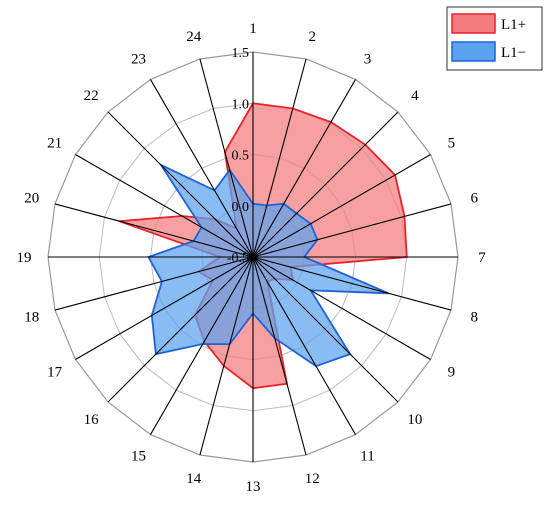  What do you see at coordinates (241, 156) in the screenshot?
I see `rtick-label: 0.5` at bounding box center [241, 156].